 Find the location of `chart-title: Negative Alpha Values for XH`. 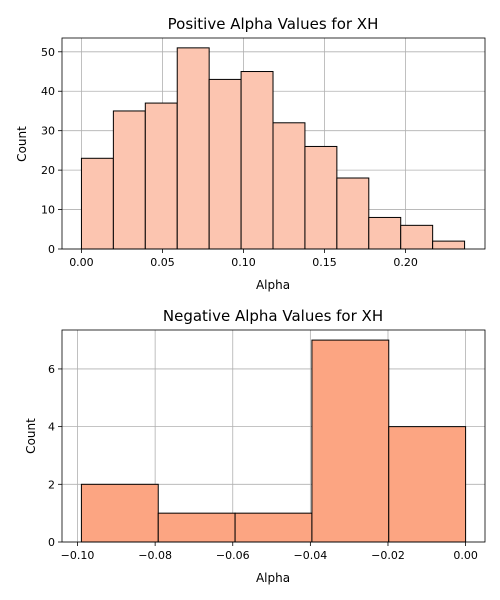

chart-title: Negative Alpha Values for XH is located at coordinates (273, 316).